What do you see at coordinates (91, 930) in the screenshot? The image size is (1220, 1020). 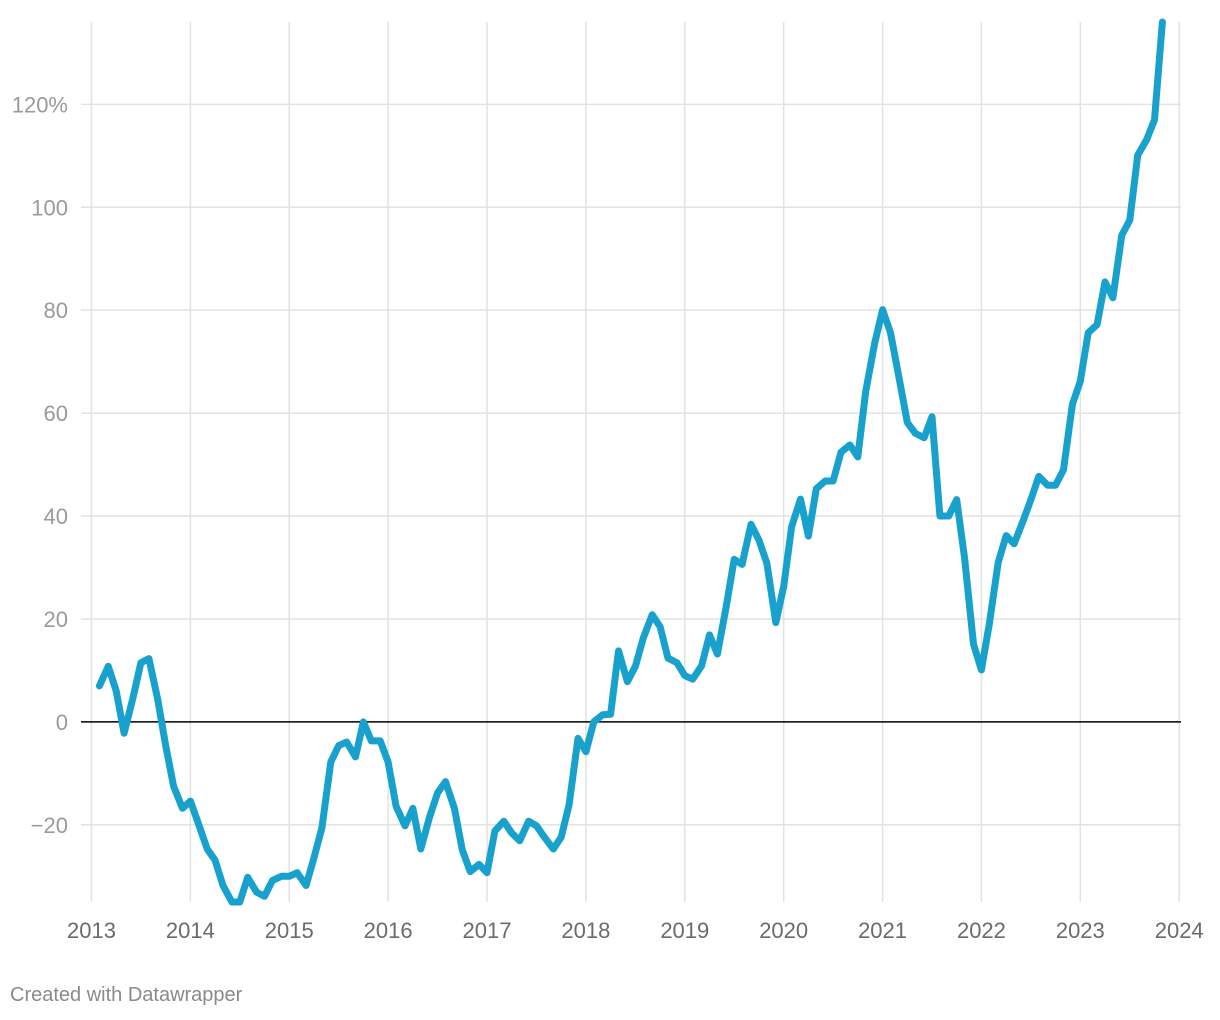 I see `x-tick-label-2013: 2013` at bounding box center [91, 930].